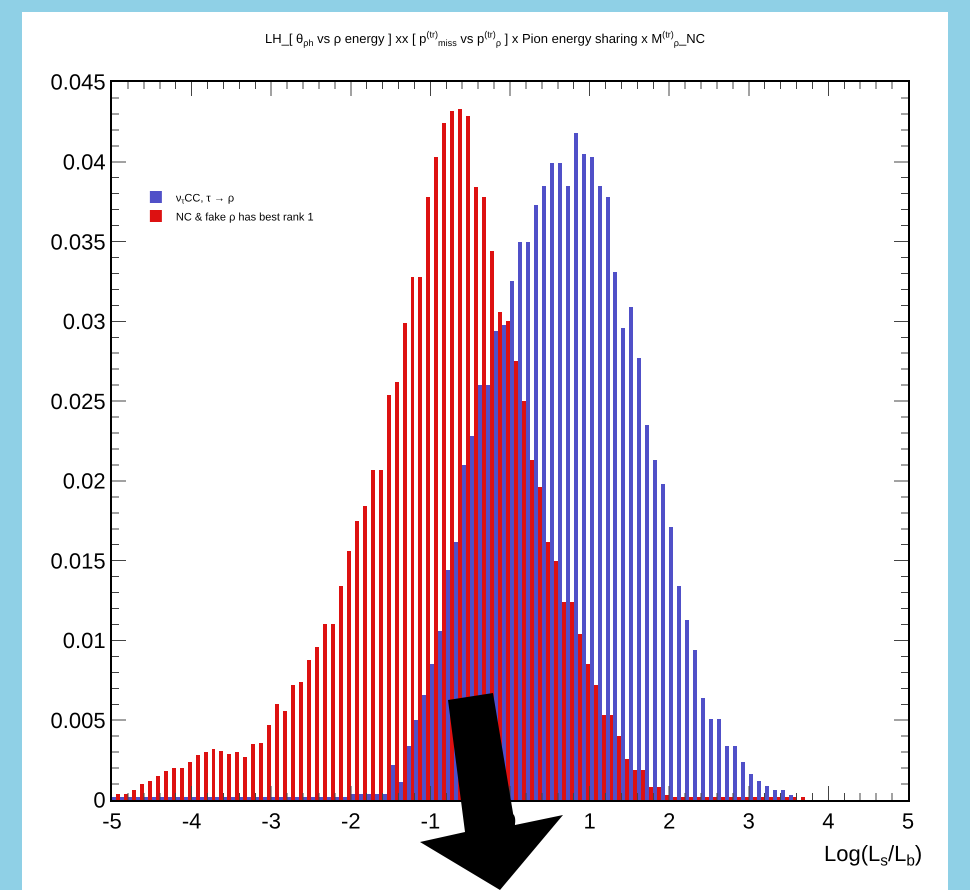  Describe the element at coordinates (589, 821) in the screenshot. I see `x-tick-label: 1` at that location.